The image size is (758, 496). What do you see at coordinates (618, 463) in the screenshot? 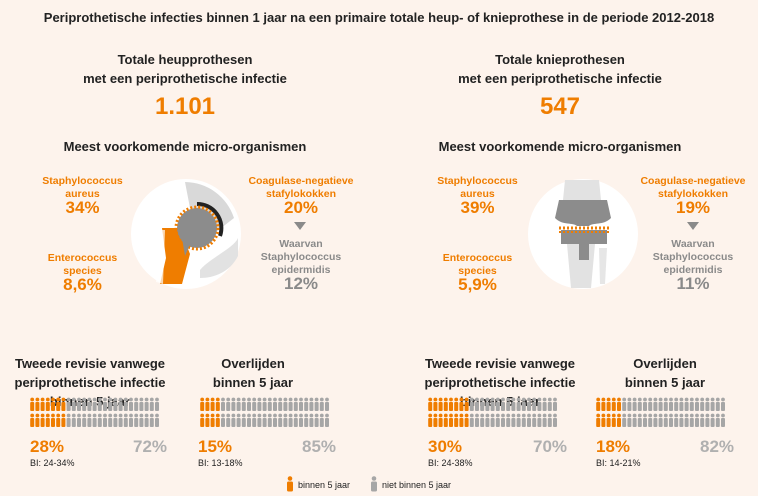
I see `knee-death-ci: BI: 14-21%` at bounding box center [618, 463].